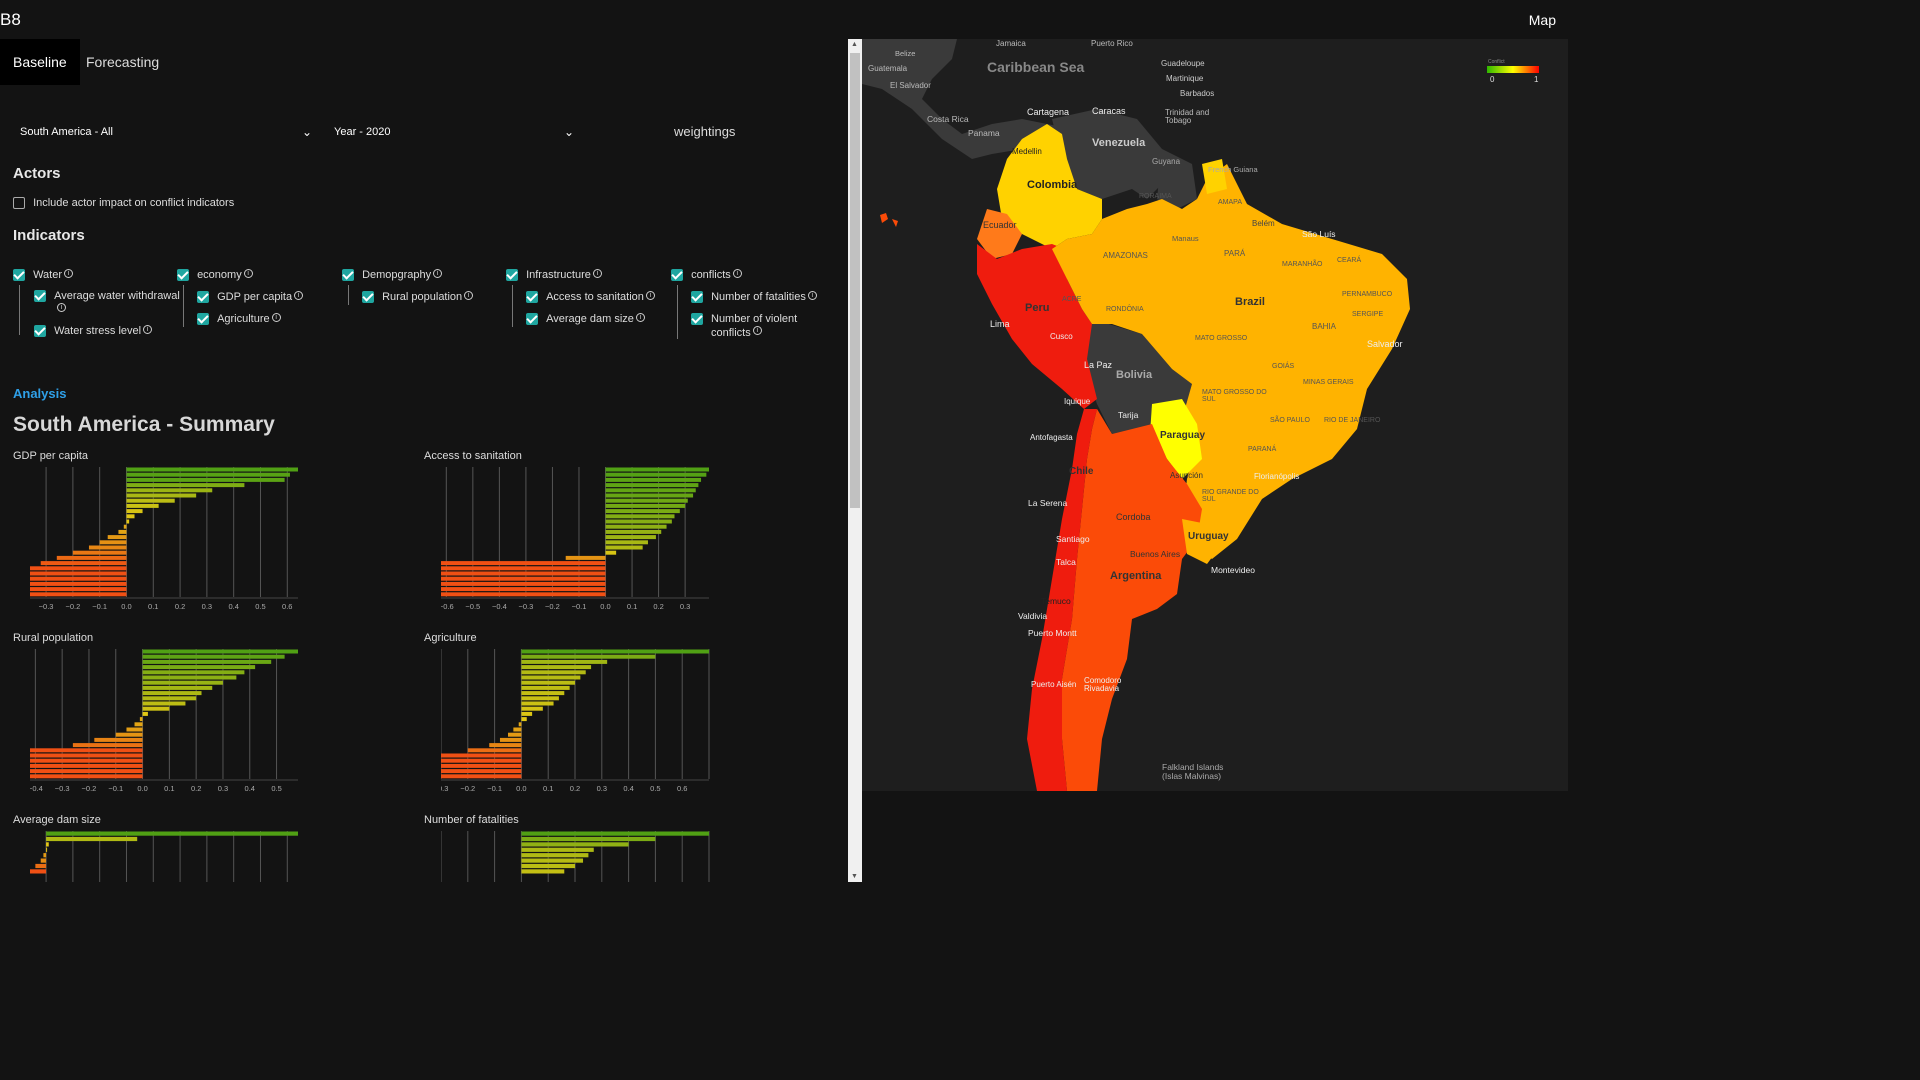  What do you see at coordinates (590, 297) in the screenshot?
I see `indicator-access-to-sanitation: Access to sanitation i` at bounding box center [590, 297].